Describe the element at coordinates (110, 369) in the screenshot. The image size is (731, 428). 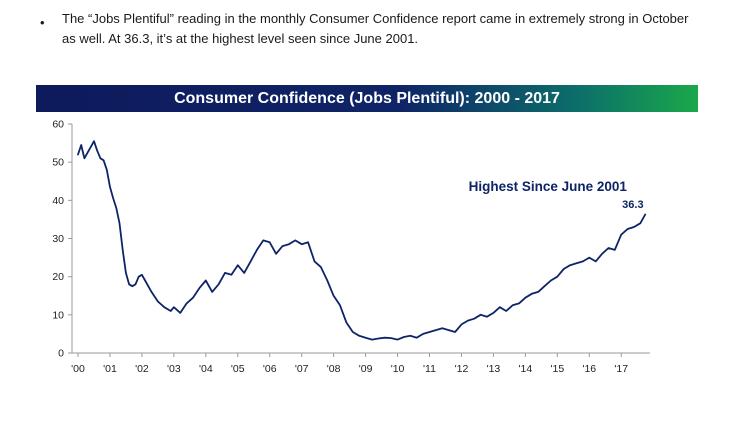
I see `x-tick-label-1: '01` at that location.